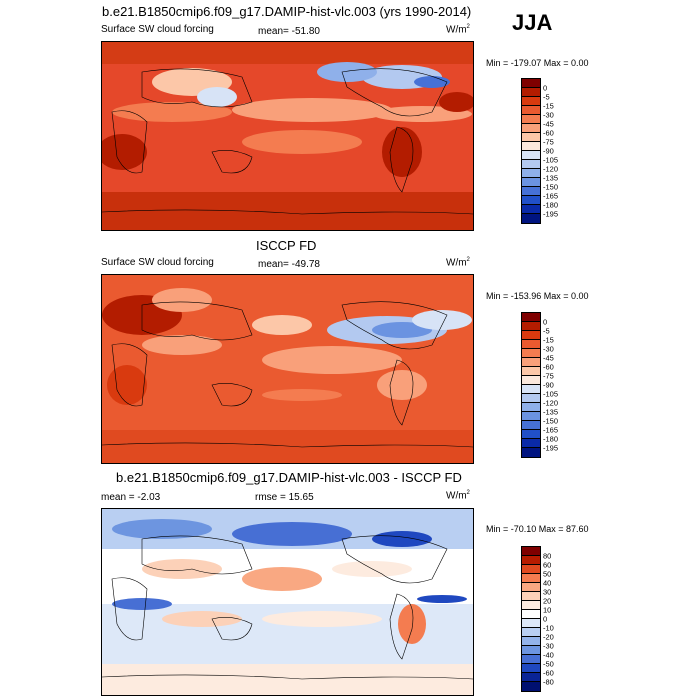 The image size is (700, 700). Describe the element at coordinates (551, 214) in the screenshot. I see `cbar-tick-label: -195` at that location.